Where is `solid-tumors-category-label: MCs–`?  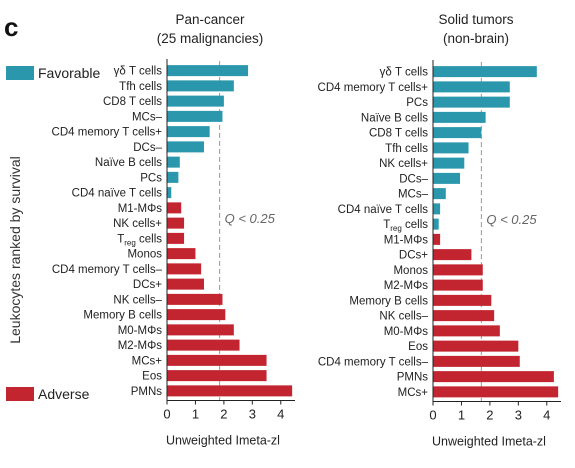 solid-tumors-category-label: MCs– is located at coordinates (413, 195).